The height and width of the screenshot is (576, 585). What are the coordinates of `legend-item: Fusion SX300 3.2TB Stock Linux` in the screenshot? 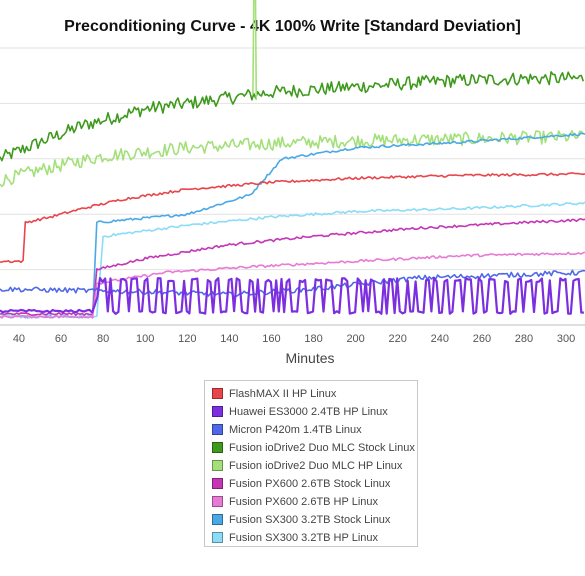 It's located at (311, 520).